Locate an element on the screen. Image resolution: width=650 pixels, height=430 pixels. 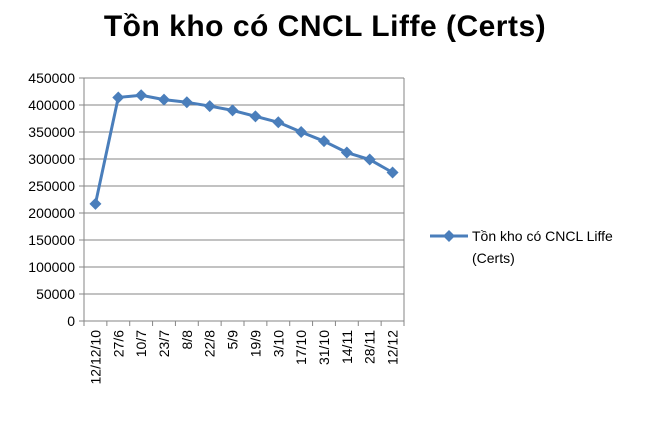
y-tick-label: 400000 is located at coordinates (51, 105).